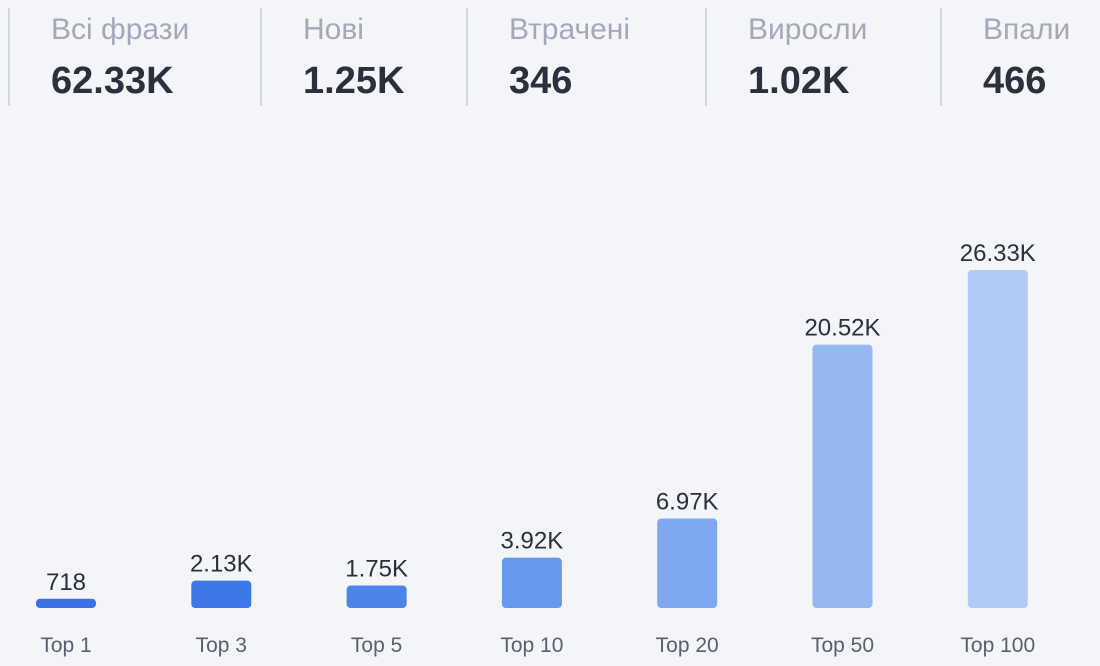  I want to click on stat-value: 62.33K, so click(112, 81).